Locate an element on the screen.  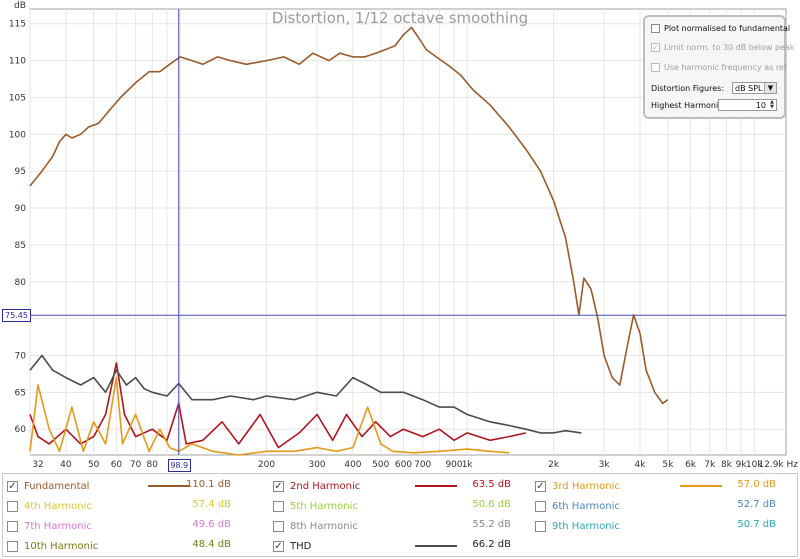
spinner-arrows-icon: ▲ ▼ is located at coordinates (772, 104).